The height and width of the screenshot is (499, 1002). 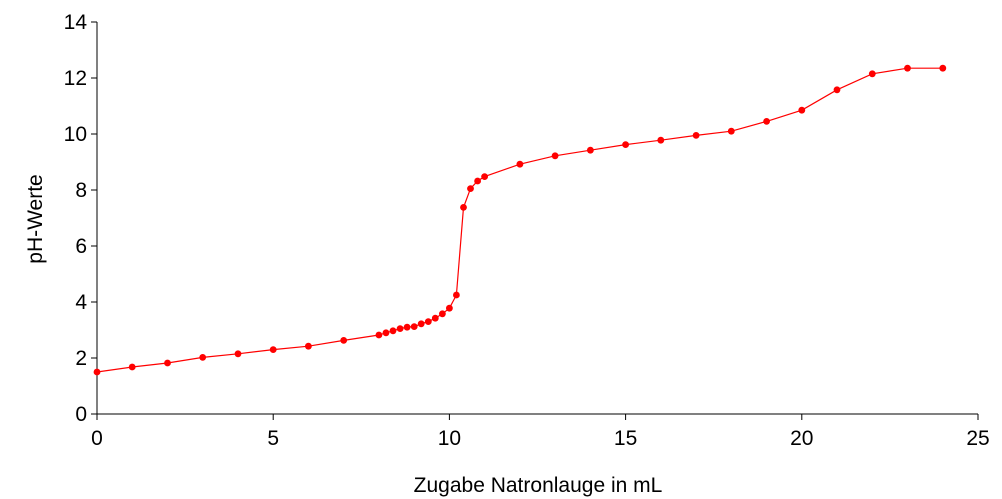 I want to click on x-tick-label: 5, so click(x=273, y=438).